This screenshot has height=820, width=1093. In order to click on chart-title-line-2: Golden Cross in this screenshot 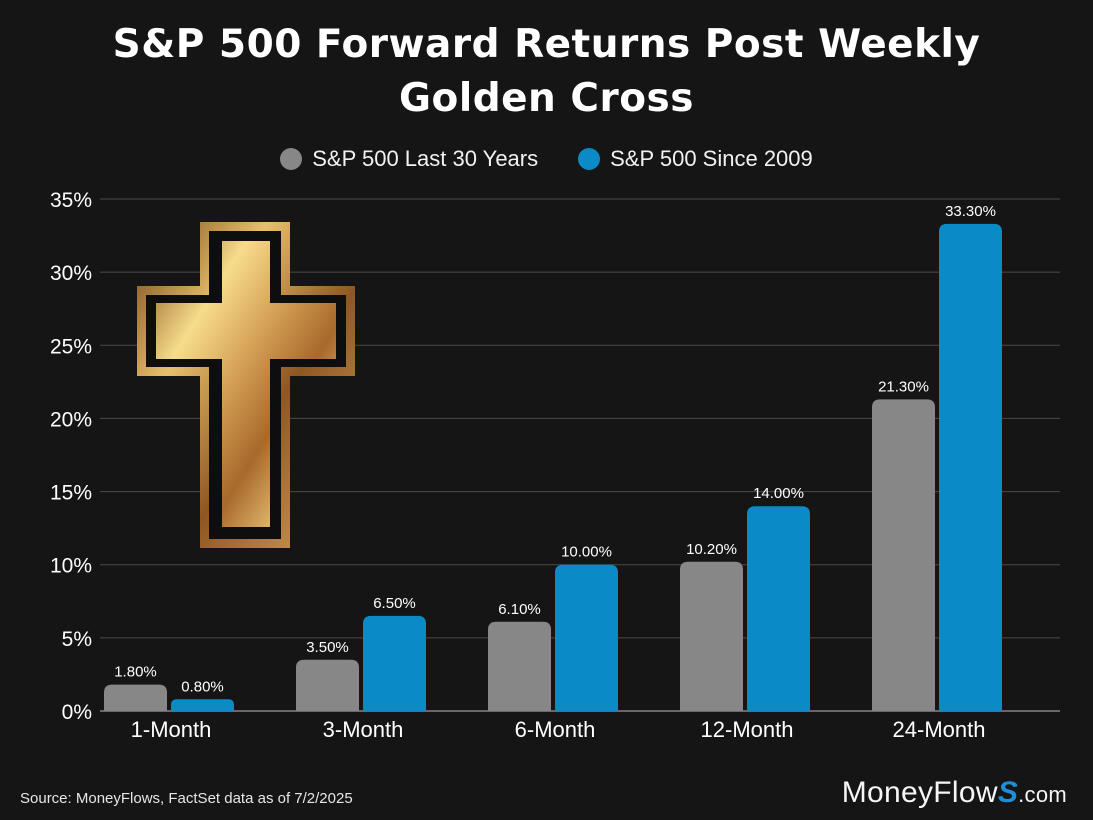, I will do `click(546, 98)`.